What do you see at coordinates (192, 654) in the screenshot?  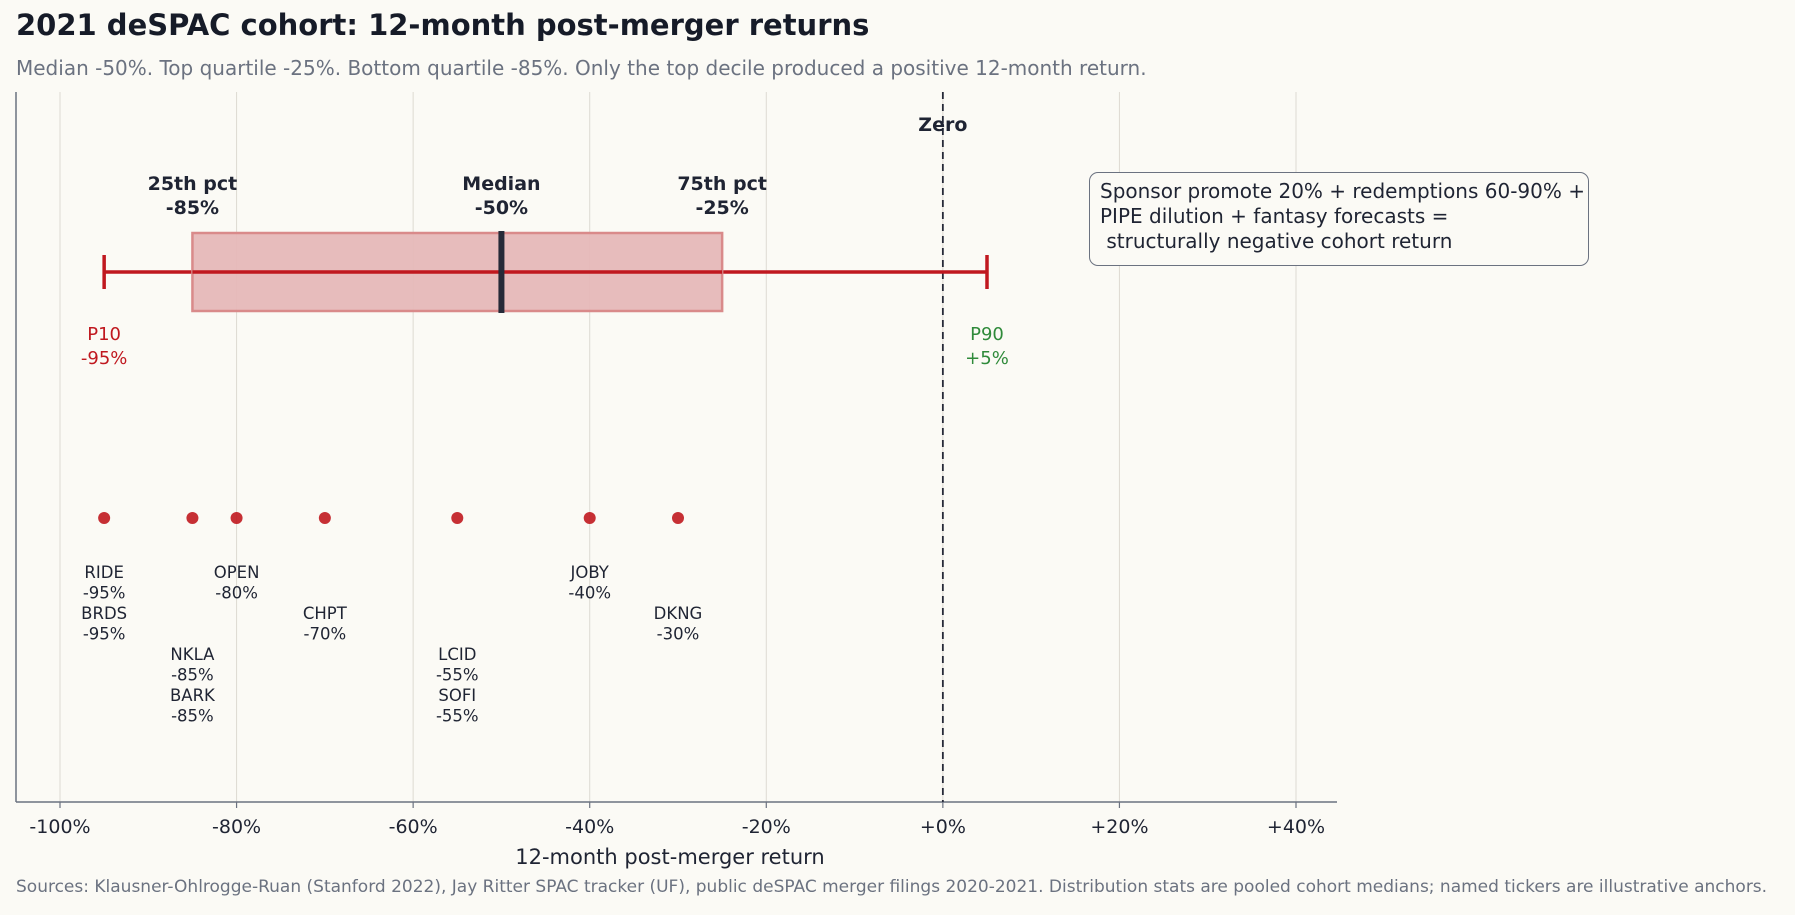 I see `ticker-label: NKLA` at bounding box center [192, 654].